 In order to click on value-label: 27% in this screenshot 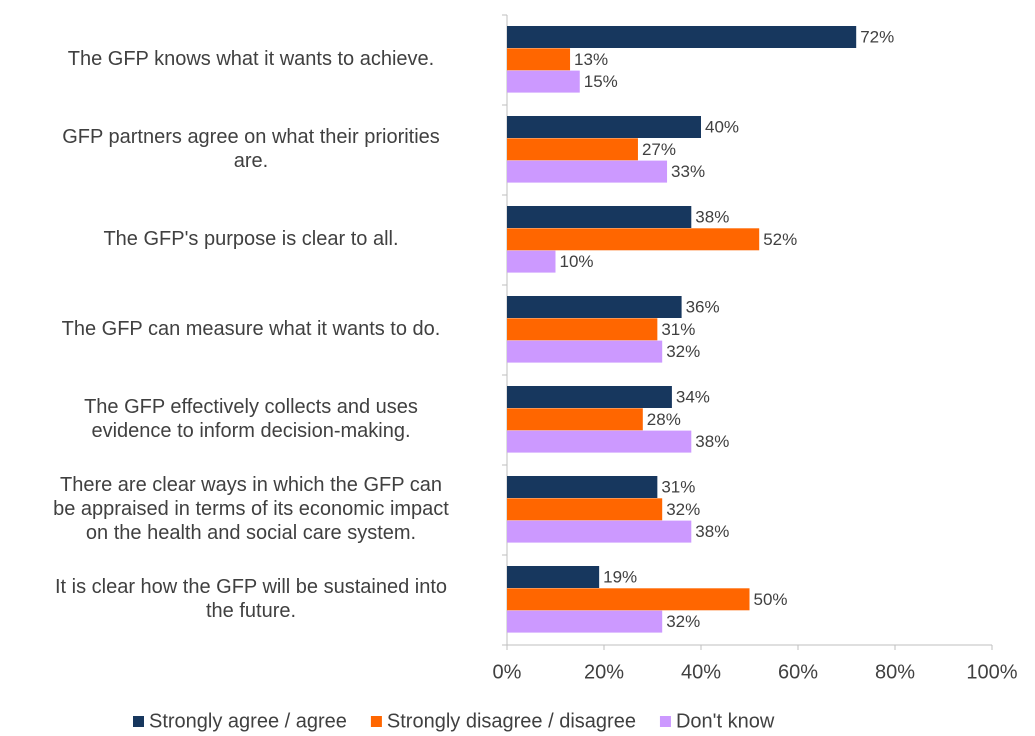, I will do `click(659, 149)`.